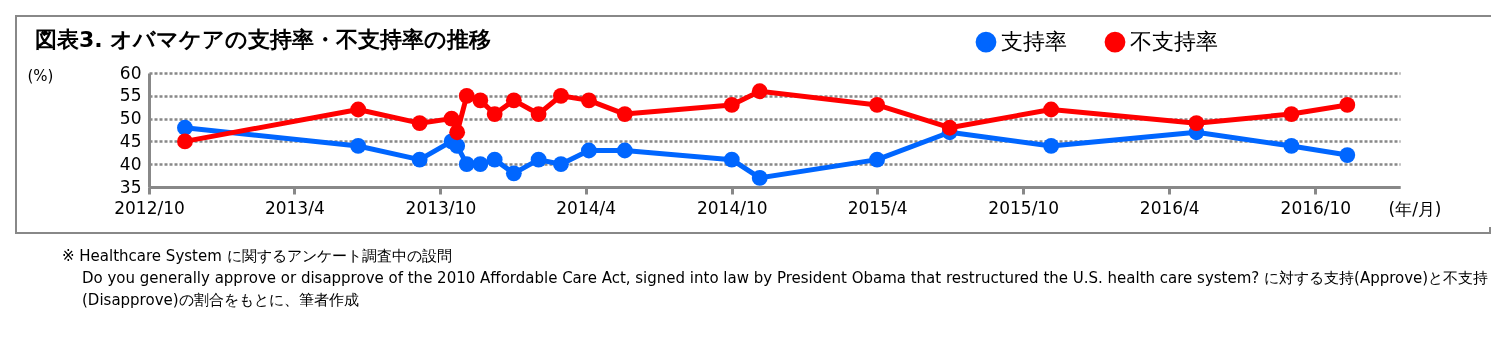 Image resolution: width=1509 pixels, height=347 pixels. I want to click on legend-label: 不支持率, so click(1174, 42).